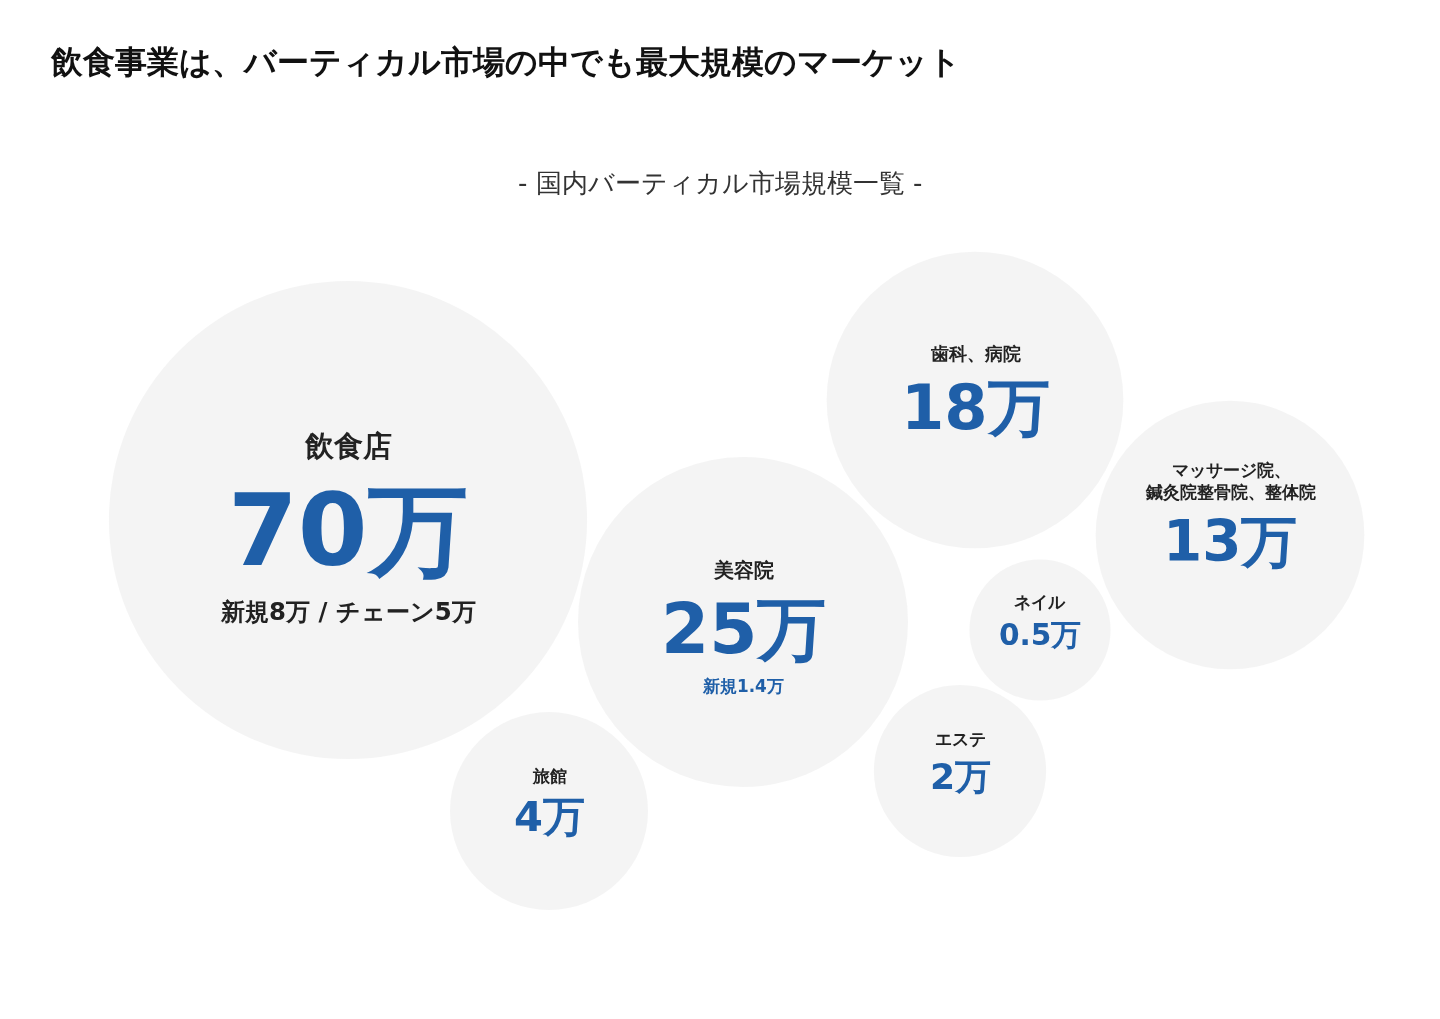  I want to click on category-label: エステ, so click(960, 739).